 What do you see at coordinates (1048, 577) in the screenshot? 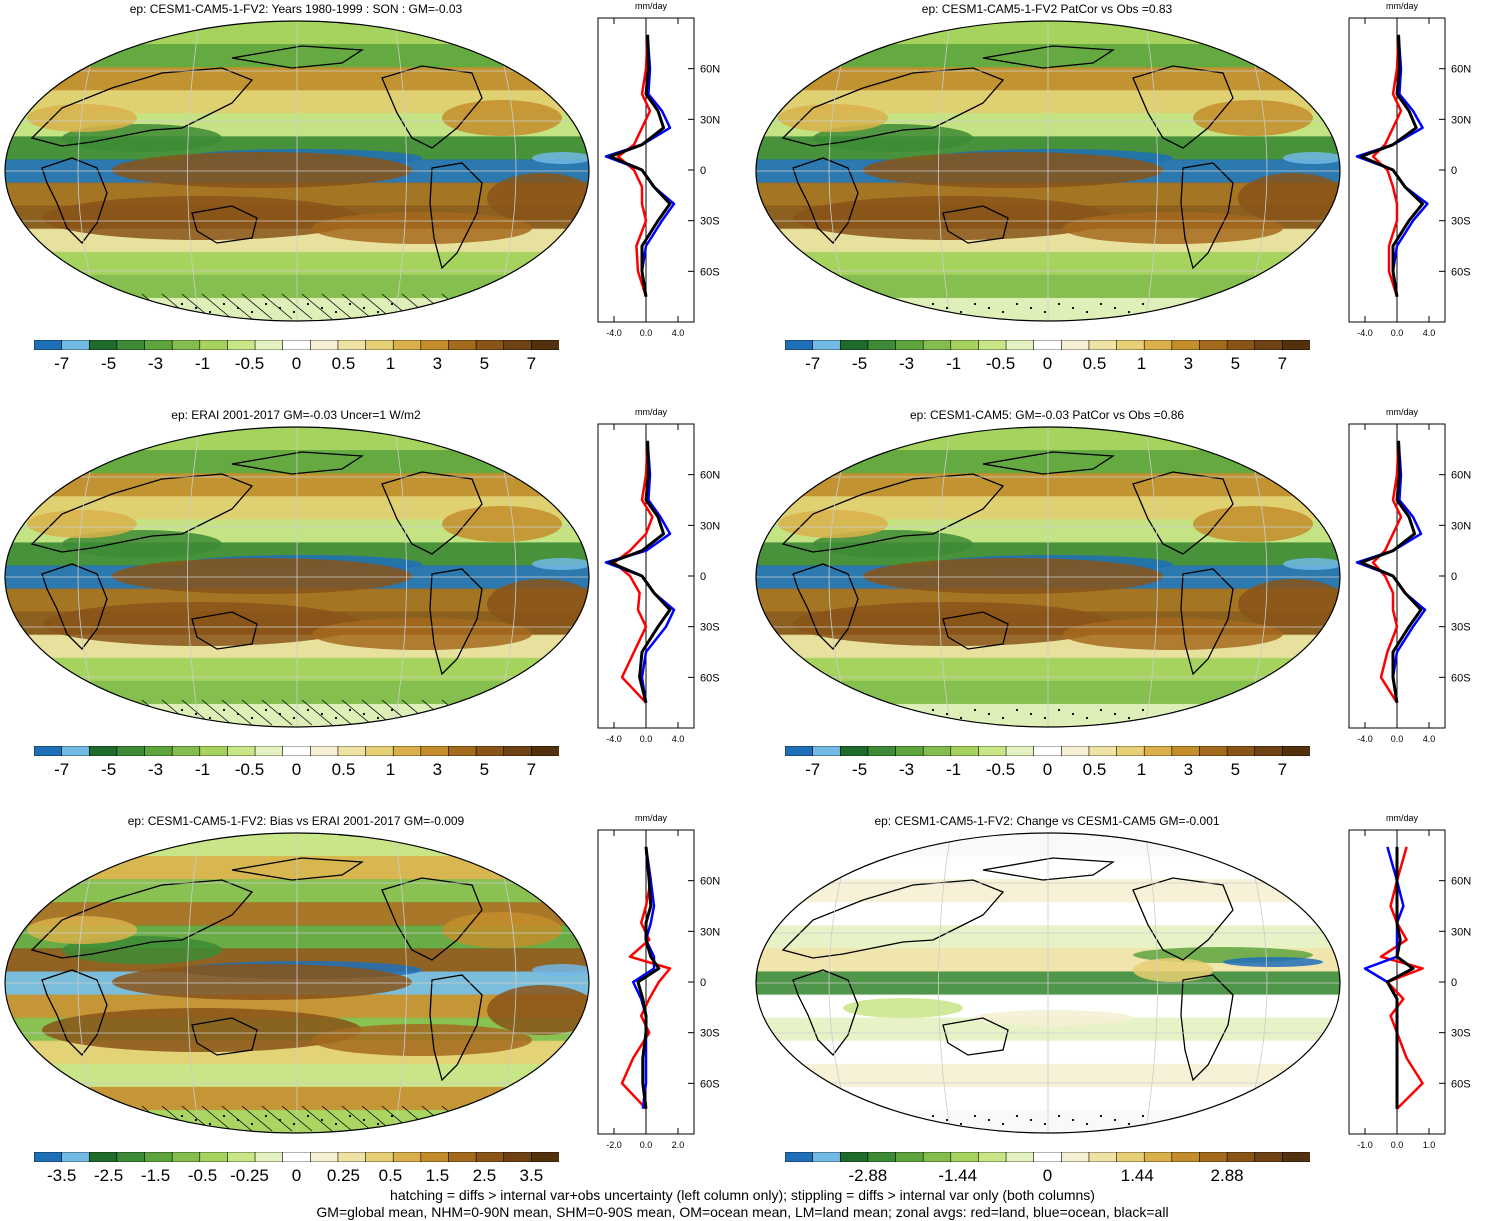
I see `map-fill` at bounding box center [1048, 577].